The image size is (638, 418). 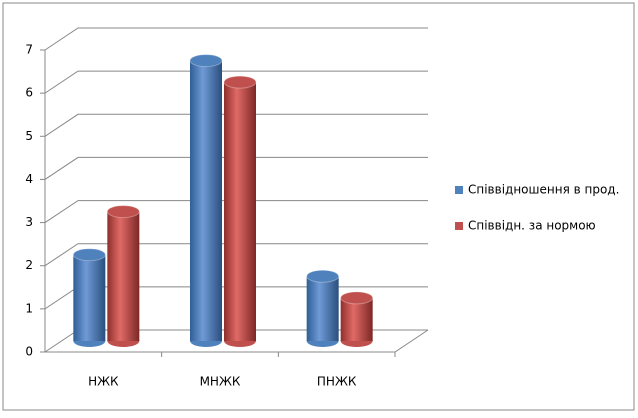 I want to click on y-tick-label: 1, so click(x=29, y=308).